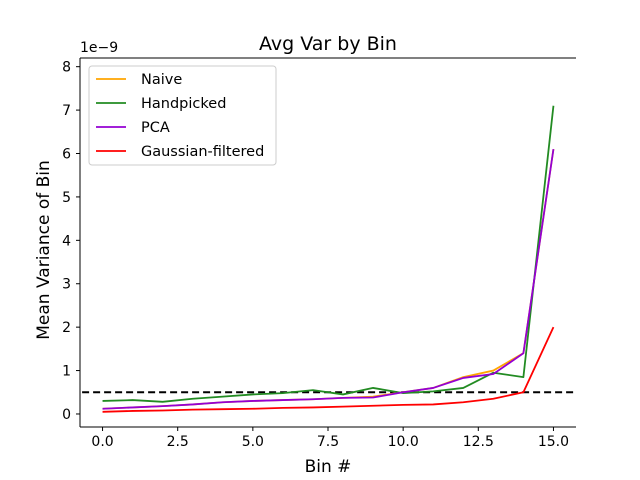  Describe the element at coordinates (183, 104) in the screenshot. I see `legend-label: Handpicked` at that location.